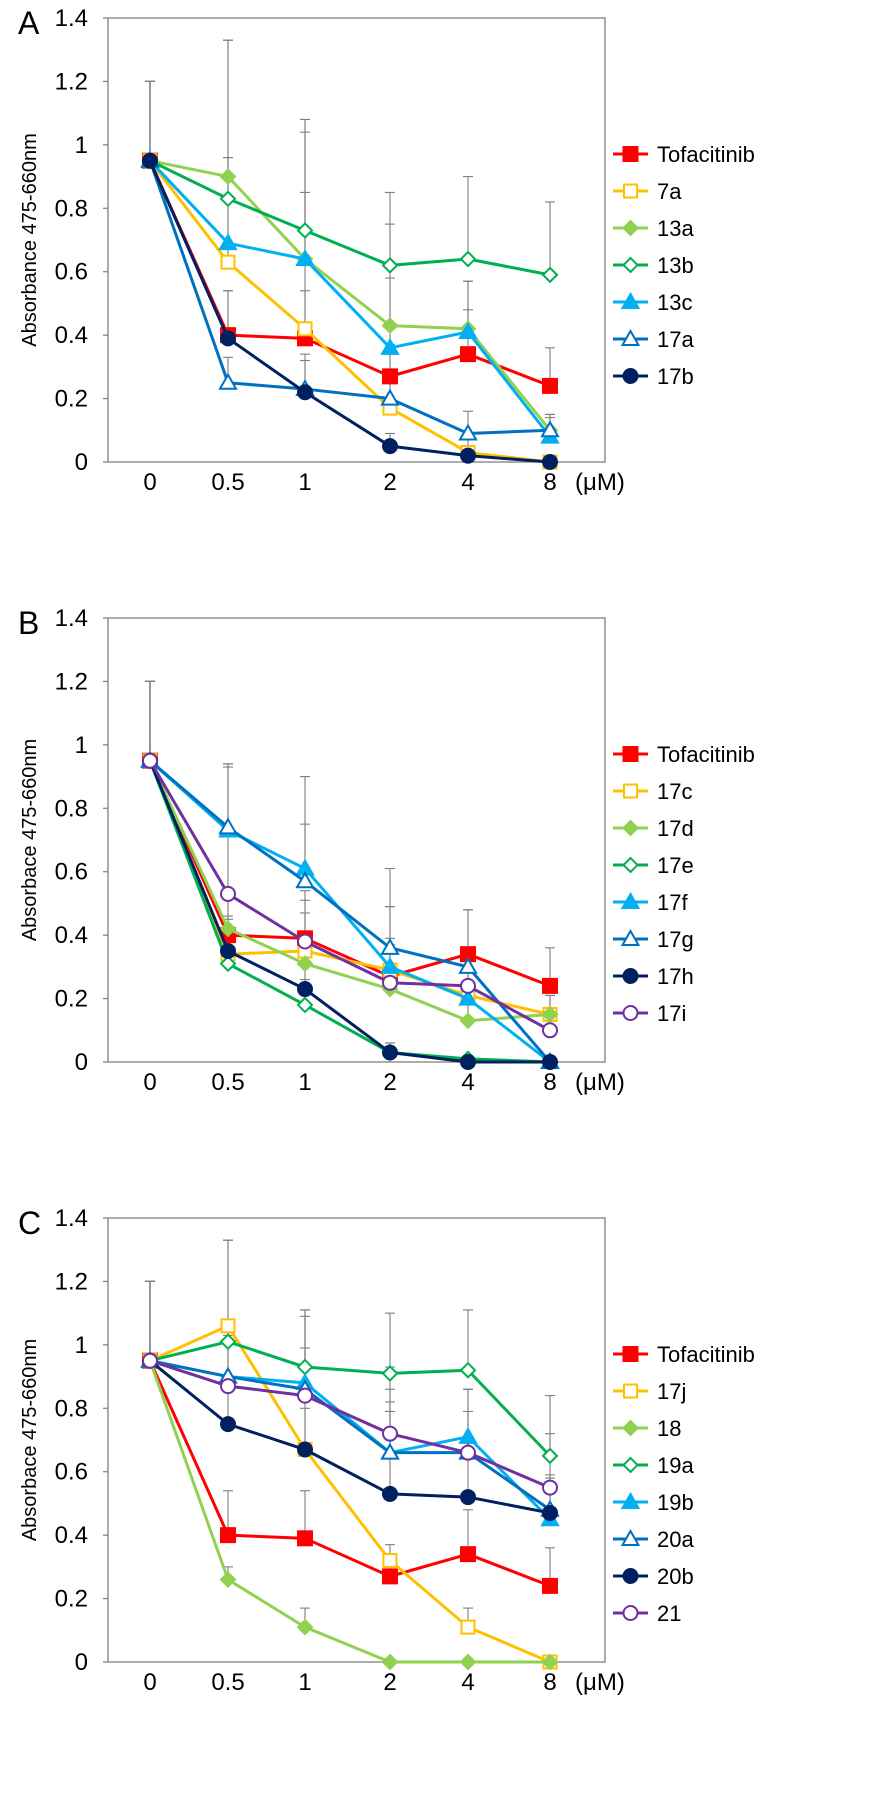 The height and width of the screenshot is (1800, 894). Describe the element at coordinates (630, 1576) in the screenshot. I see `panel-c-legend-marker-20b` at that location.